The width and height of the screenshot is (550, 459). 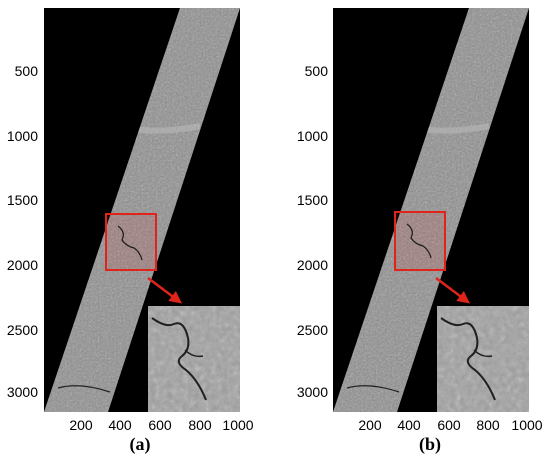 What do you see at coordinates (131, 242) in the screenshot?
I see `panel-a-highlight-box` at bounding box center [131, 242].